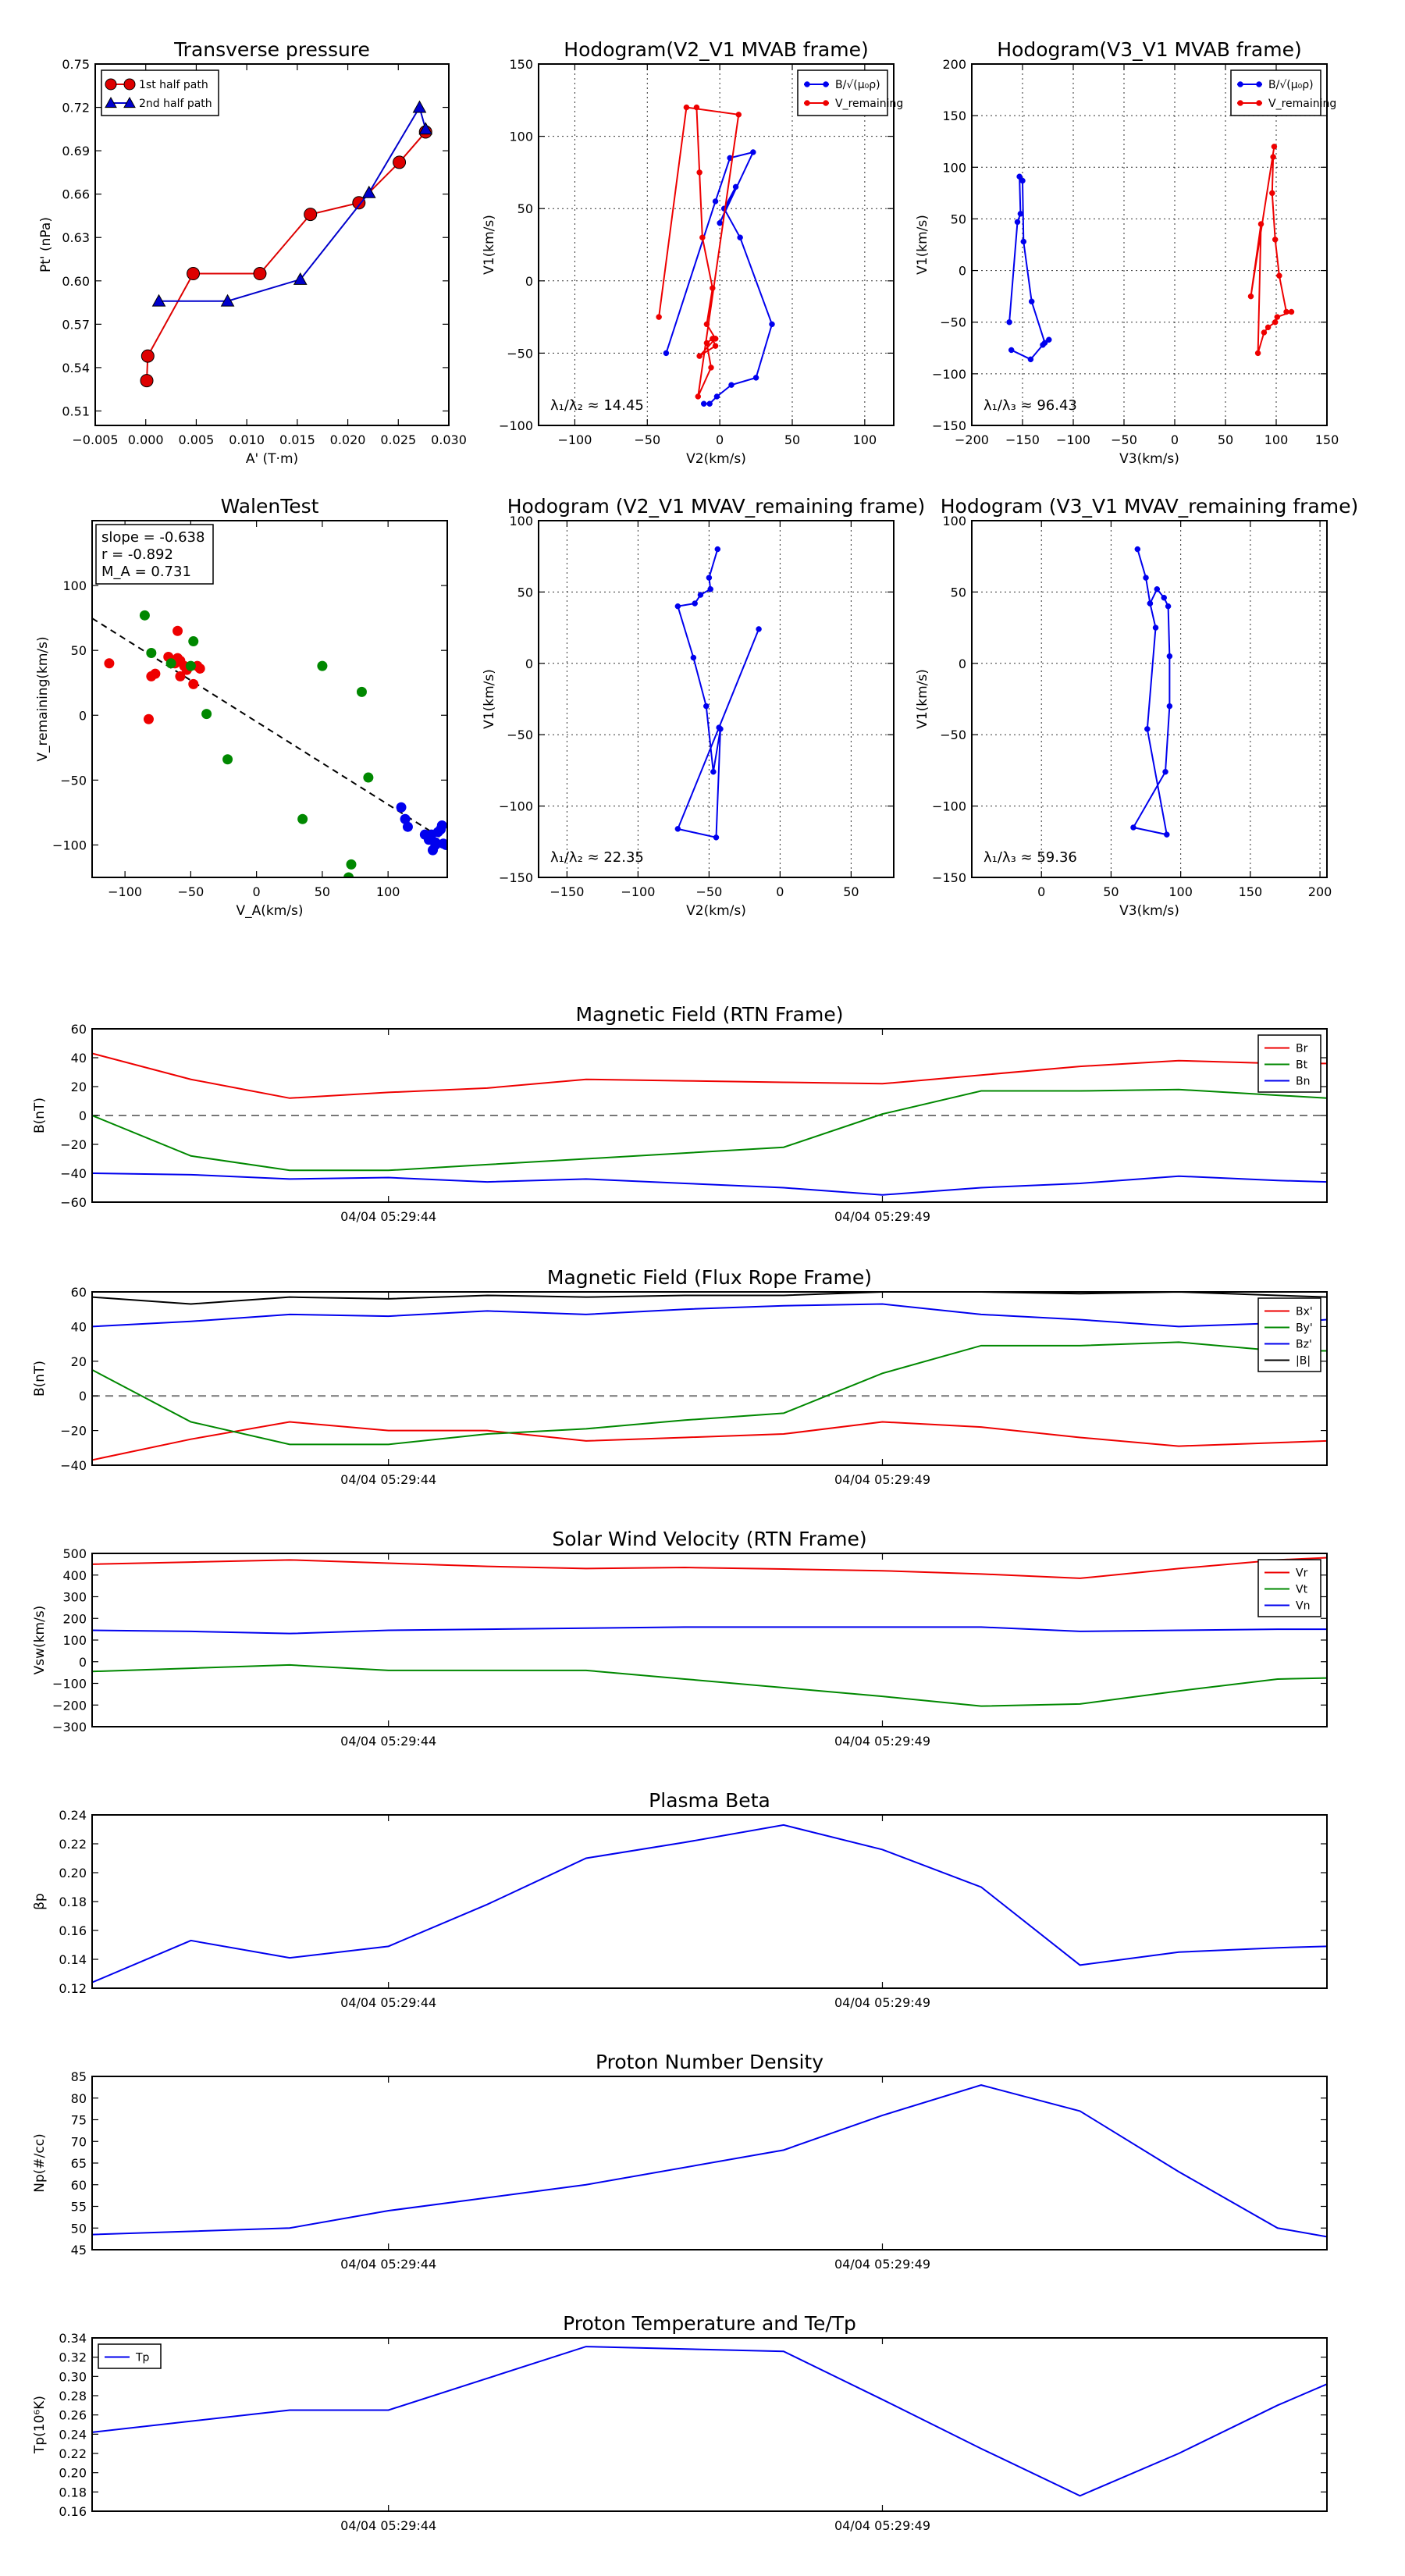 The height and width of the screenshot is (2576, 1405). I want to click on y-tick-label: −200, so click(69, 1705).